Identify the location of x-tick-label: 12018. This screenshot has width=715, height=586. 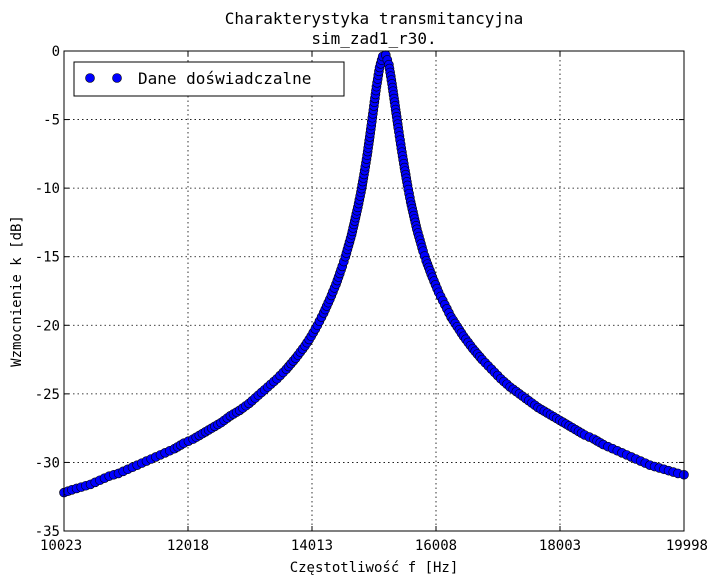
(188, 546).